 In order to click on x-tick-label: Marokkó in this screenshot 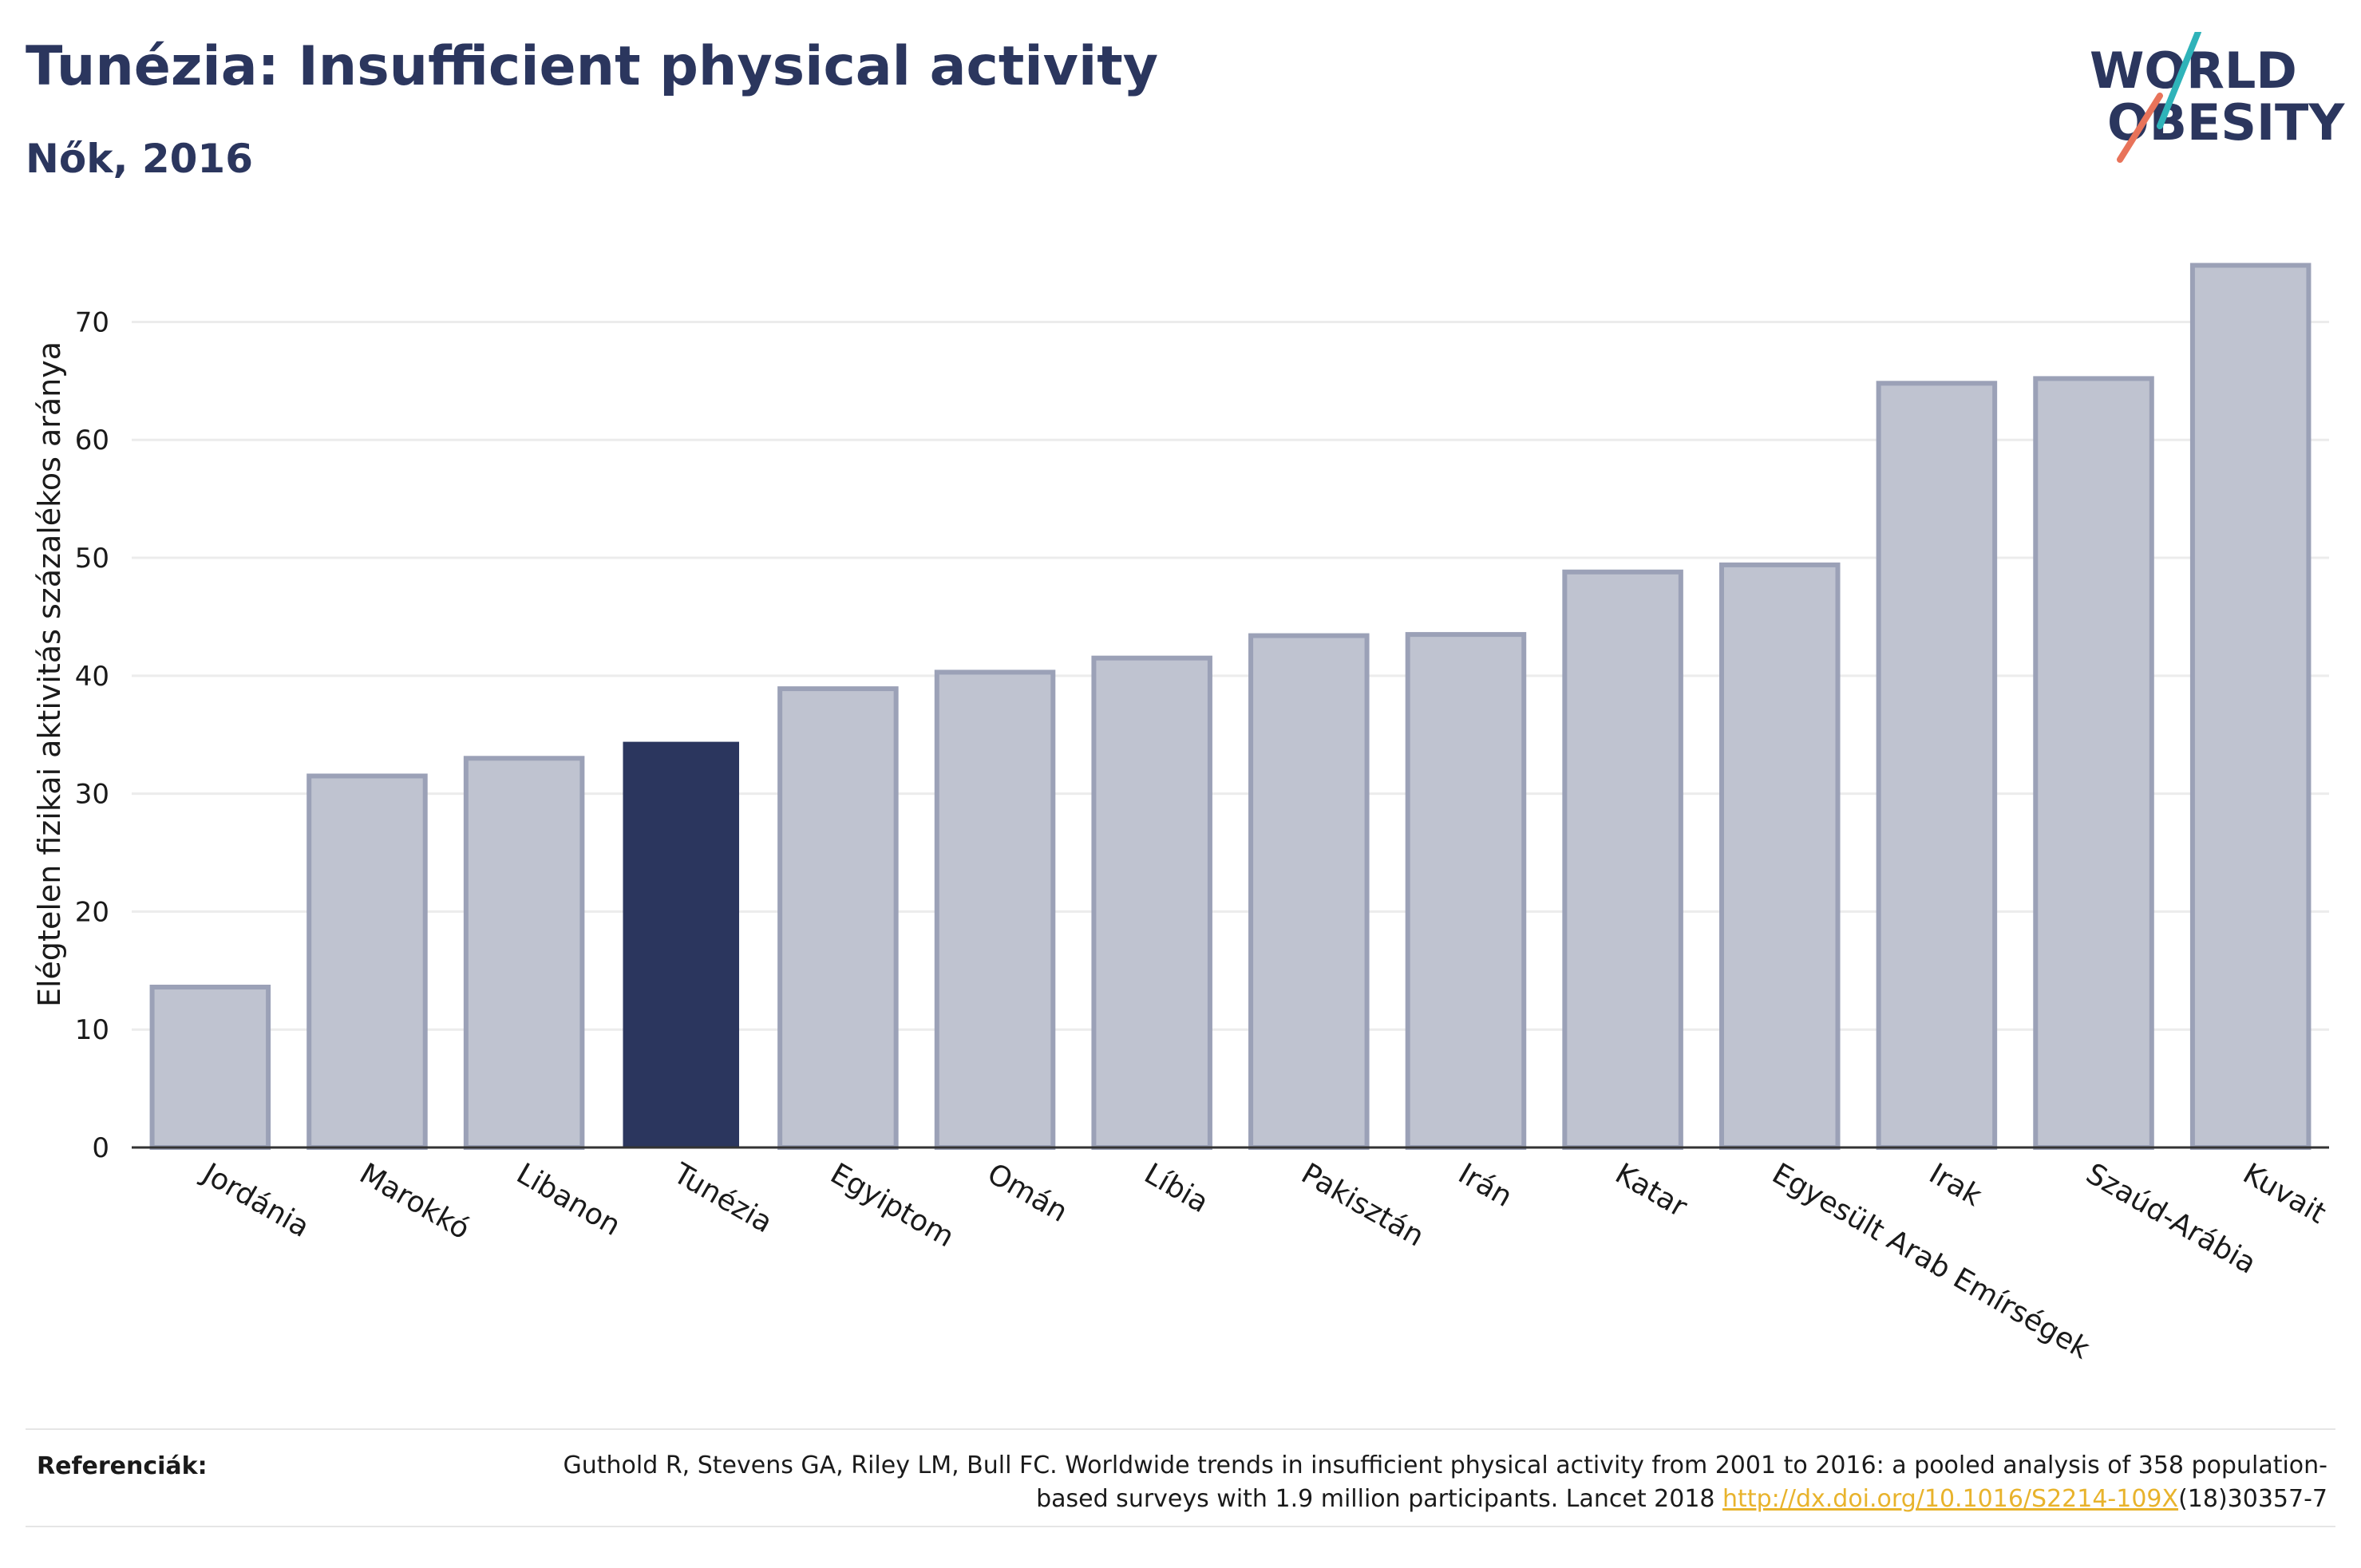, I will do `click(414, 1201)`.